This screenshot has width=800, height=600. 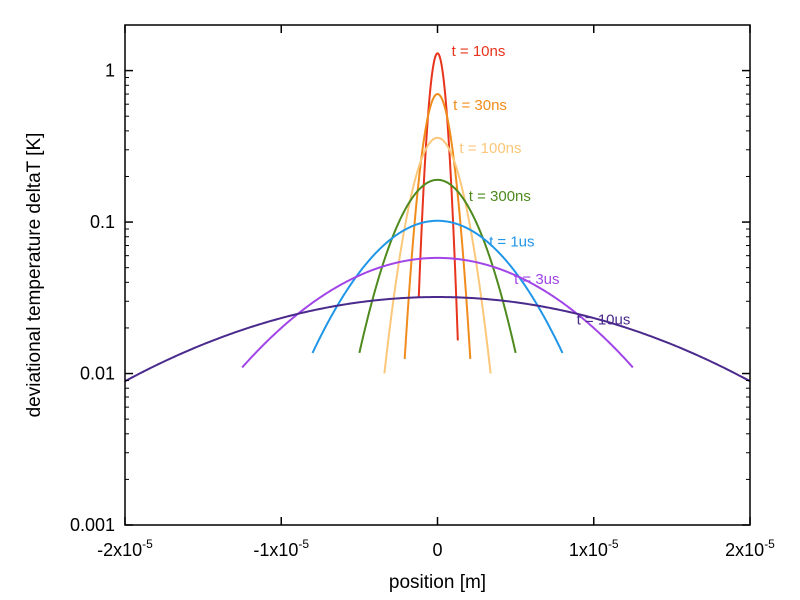 What do you see at coordinates (480, 105) in the screenshot?
I see `series-label-1: t = 30ns` at bounding box center [480, 105].